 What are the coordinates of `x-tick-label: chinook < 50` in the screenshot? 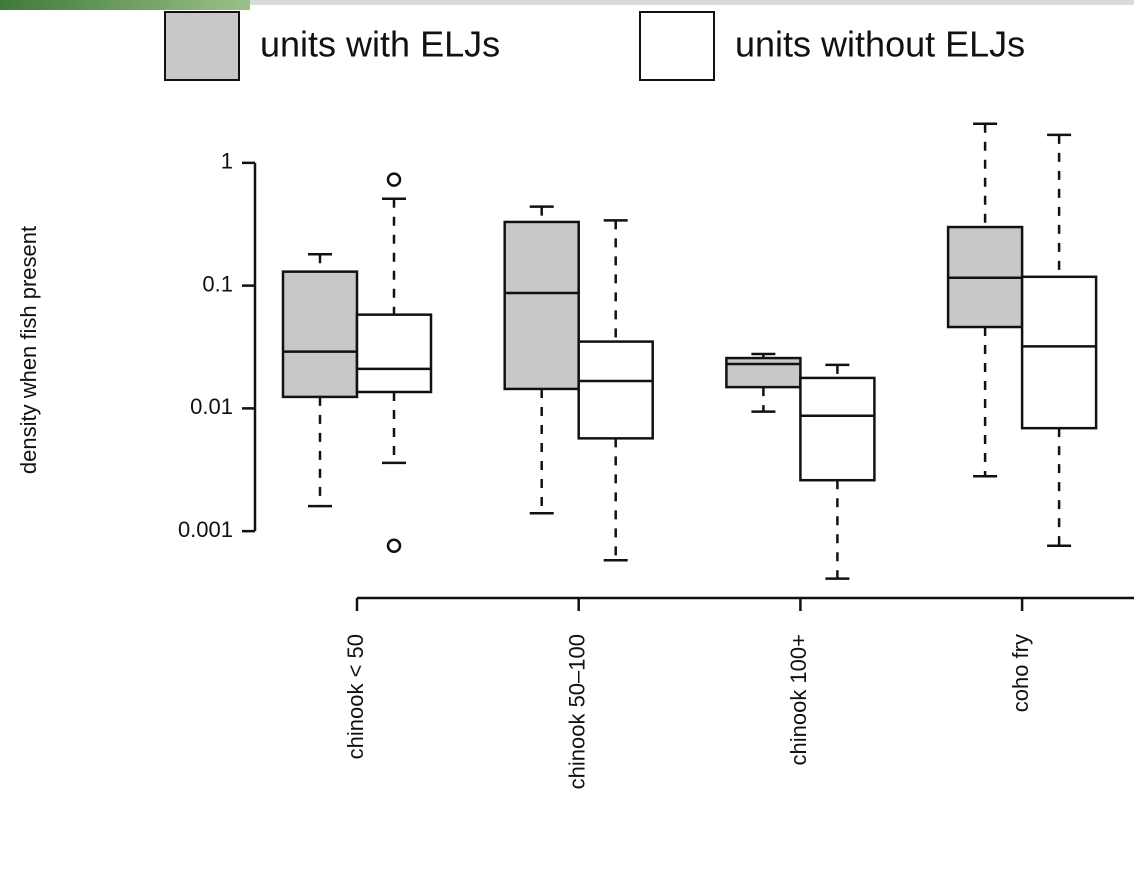 It's located at (355, 696).